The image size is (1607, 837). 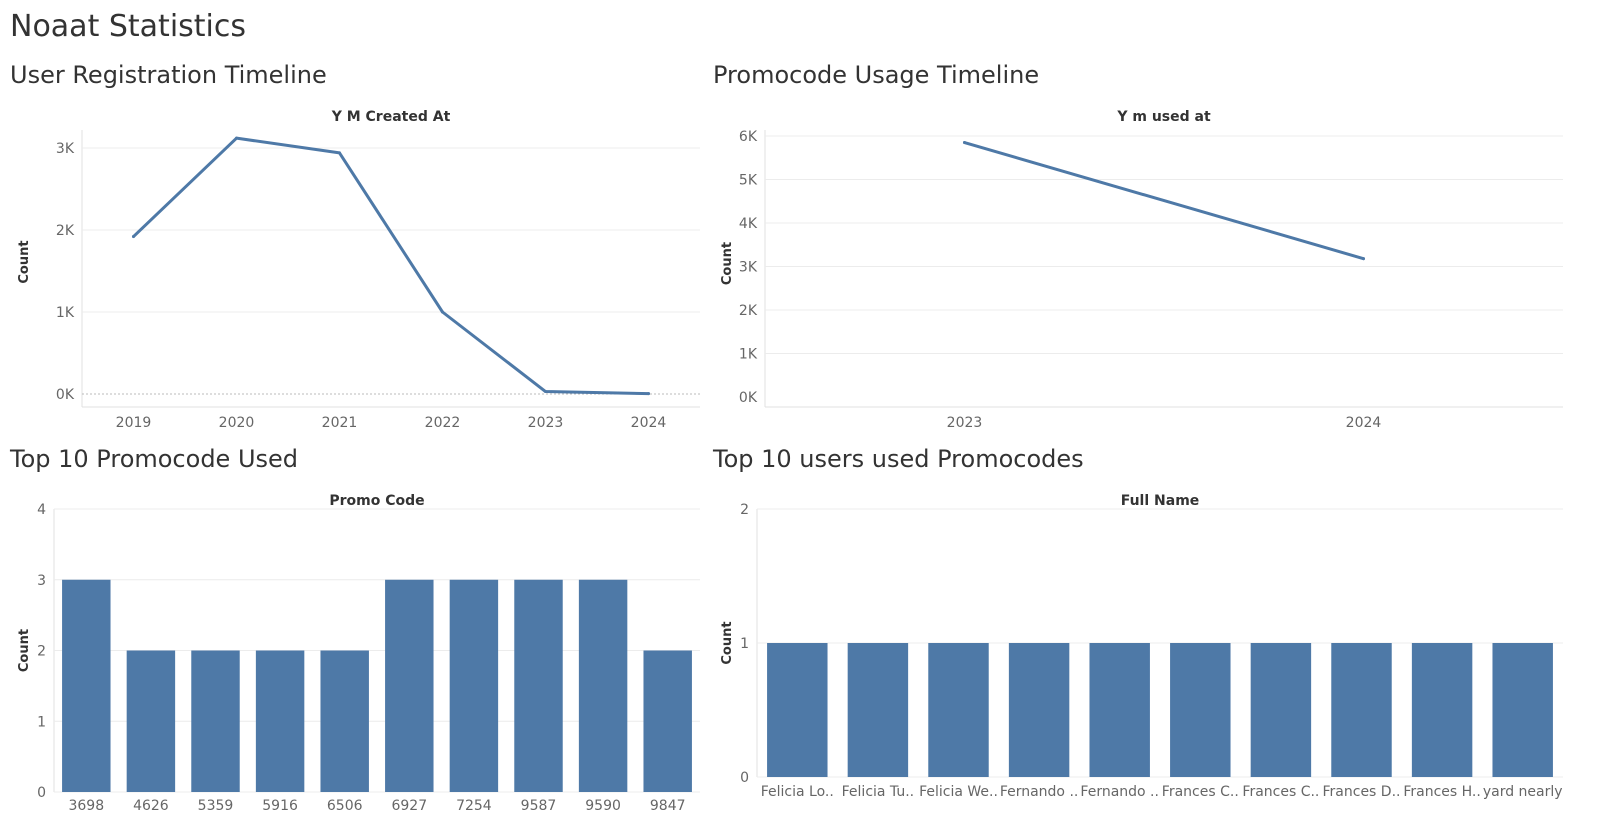 What do you see at coordinates (41, 722) in the screenshot?
I see `y-tick-label-top_promo: 1` at bounding box center [41, 722].